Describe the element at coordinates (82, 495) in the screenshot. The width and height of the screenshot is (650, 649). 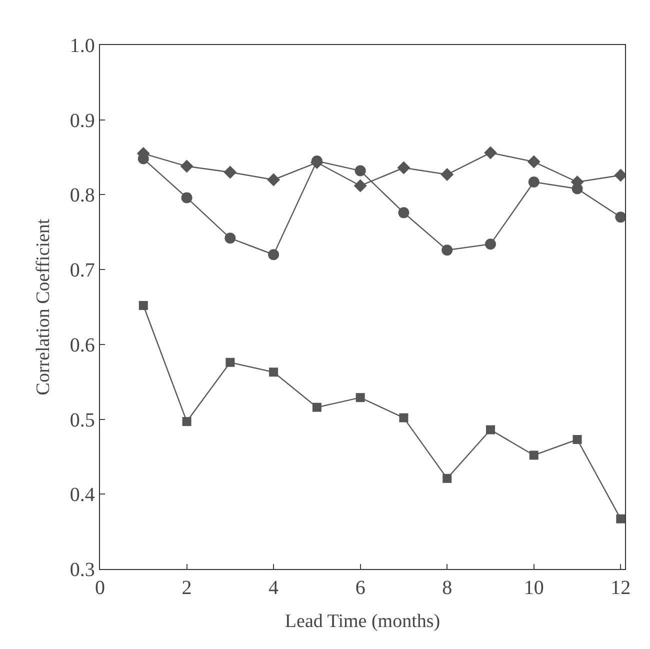
I see `y-tick-label: 0.4` at that location.